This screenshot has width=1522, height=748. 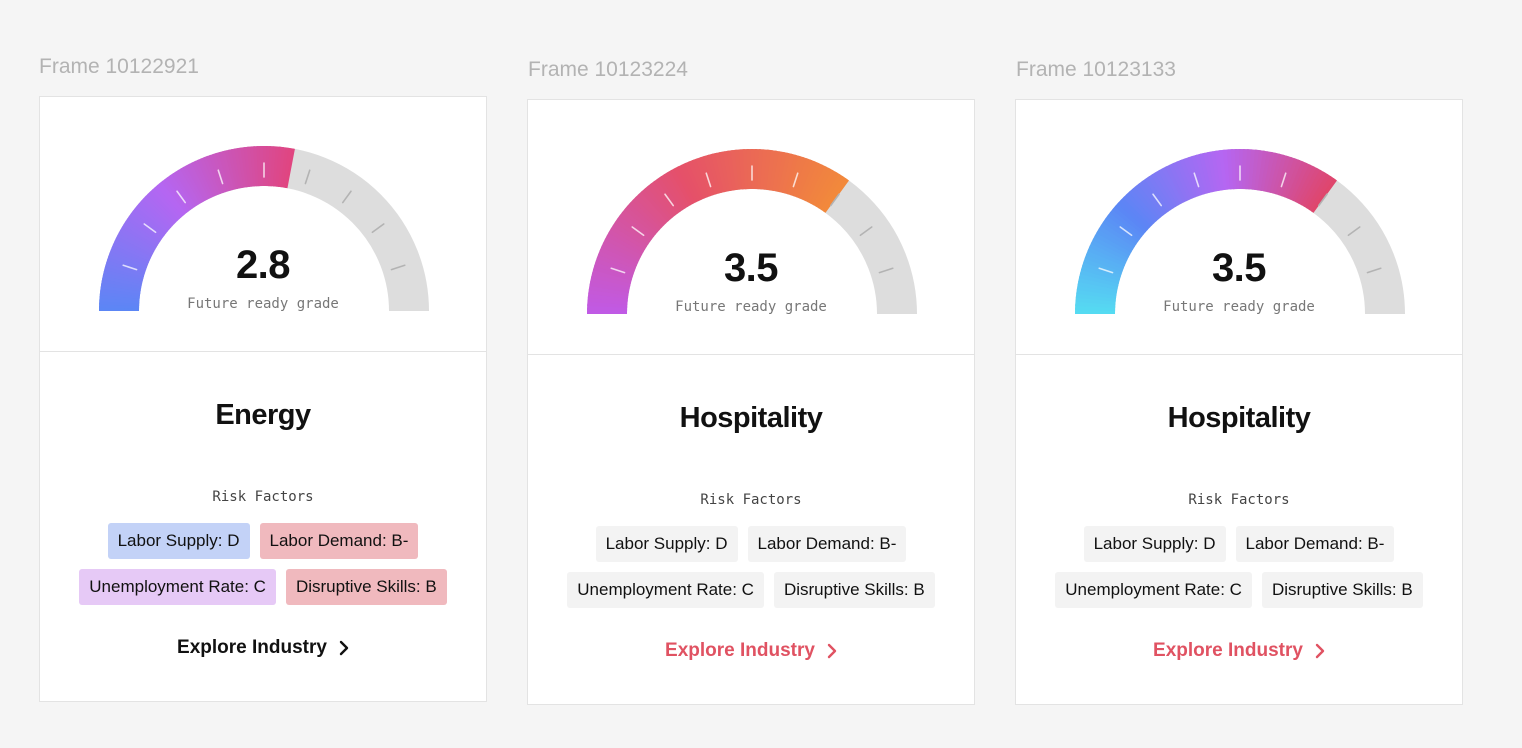 I want to click on frame-label-2: Frame 10123224, so click(x=608, y=69).